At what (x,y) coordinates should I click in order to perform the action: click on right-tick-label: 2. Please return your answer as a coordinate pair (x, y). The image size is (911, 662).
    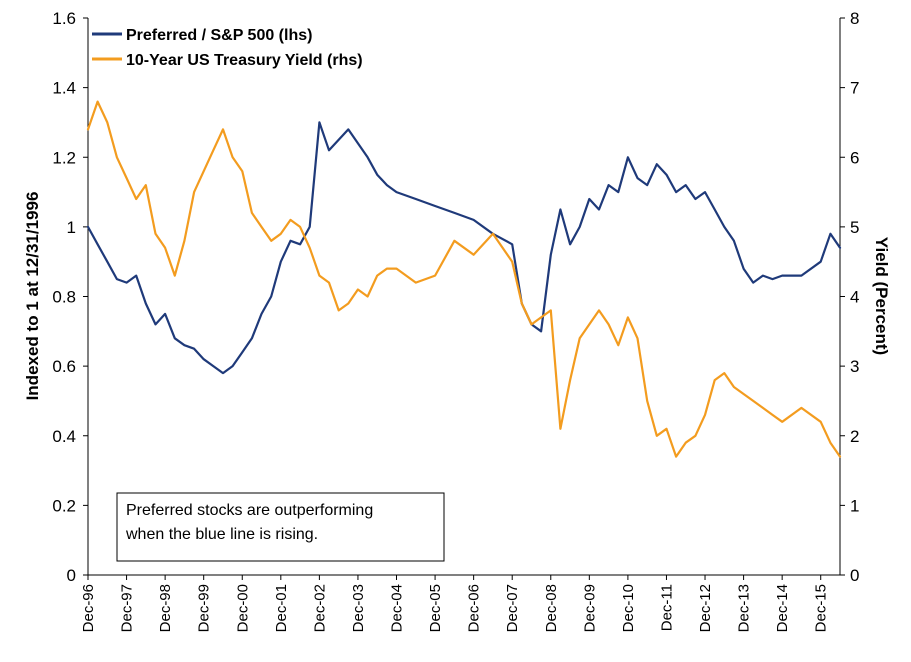
    Looking at the image, I should click on (854, 436).